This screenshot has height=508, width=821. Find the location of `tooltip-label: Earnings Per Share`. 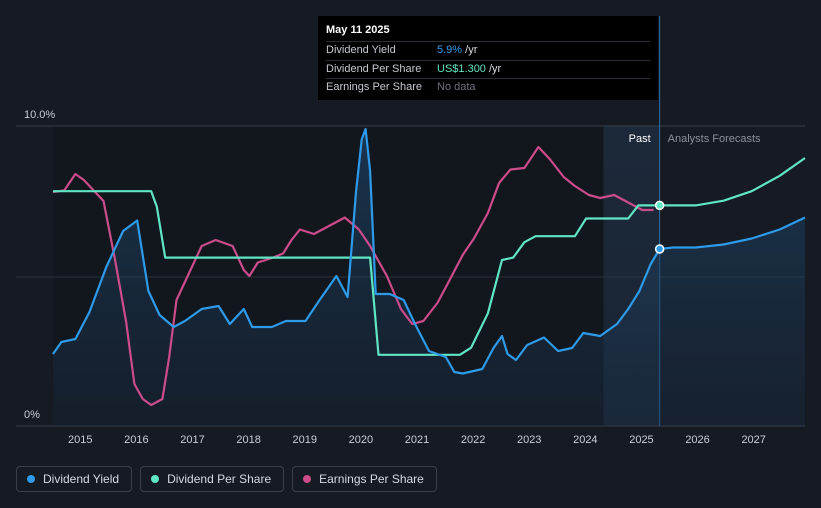

tooltip-label: Earnings Per Share is located at coordinates (374, 87).